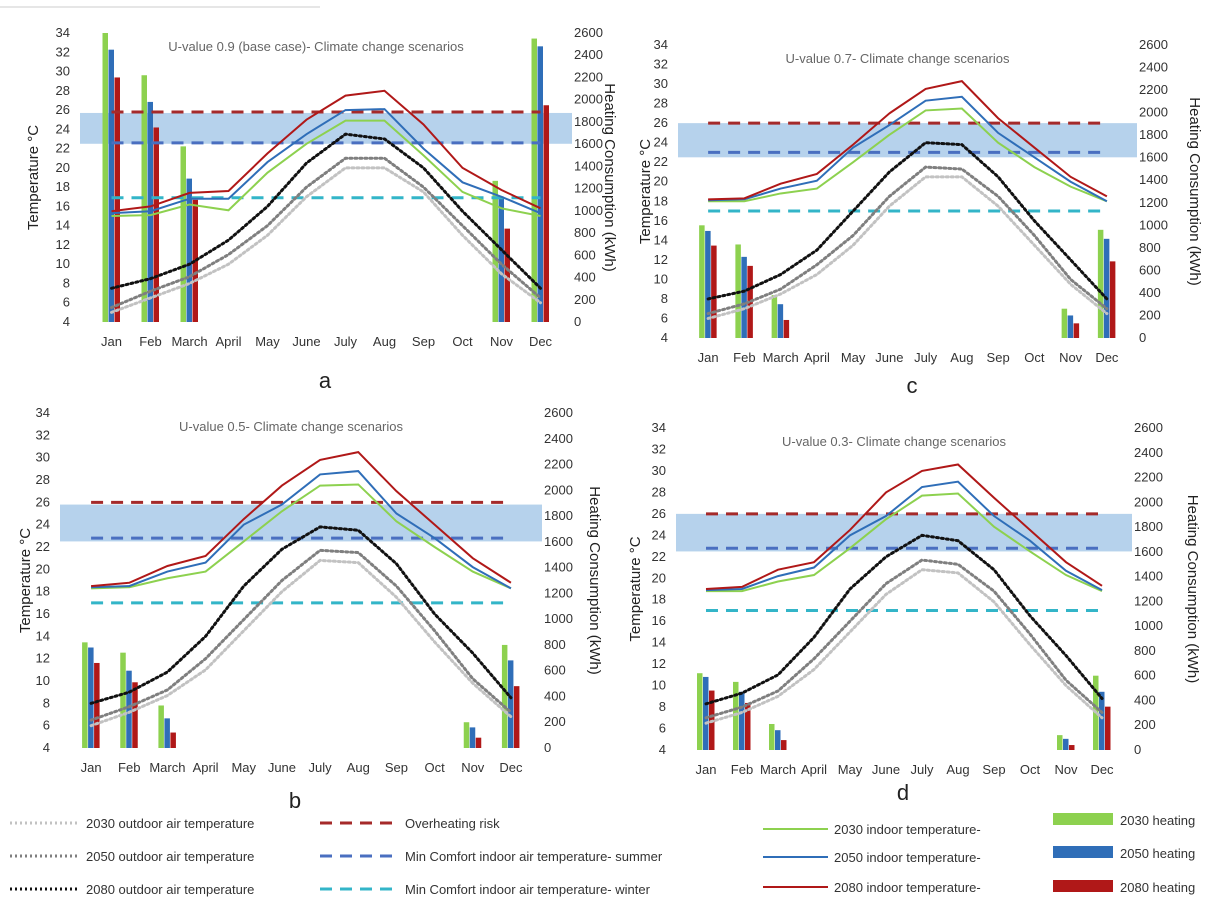  I want to click on y-tick-label: 18, so click(661, 200).